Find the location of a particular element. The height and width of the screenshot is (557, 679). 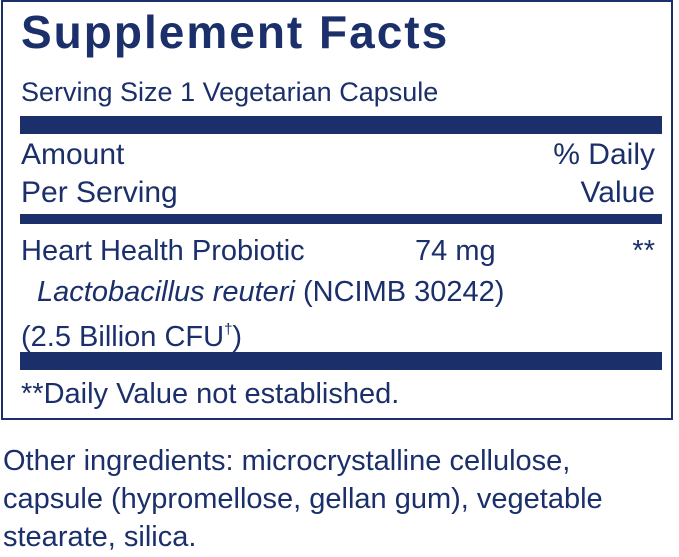

daily-value-header: % Daily Value is located at coordinates (604, 174).